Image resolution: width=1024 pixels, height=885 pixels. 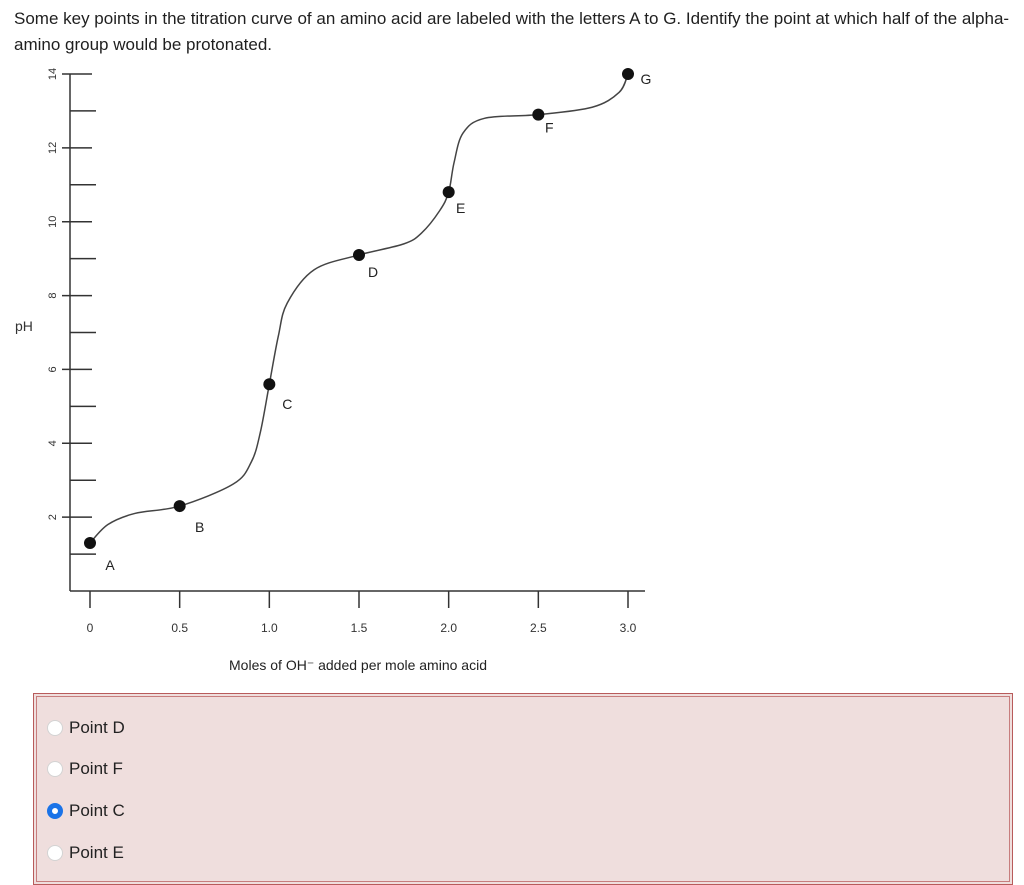 I want to click on point-g-label: G, so click(x=646, y=79).